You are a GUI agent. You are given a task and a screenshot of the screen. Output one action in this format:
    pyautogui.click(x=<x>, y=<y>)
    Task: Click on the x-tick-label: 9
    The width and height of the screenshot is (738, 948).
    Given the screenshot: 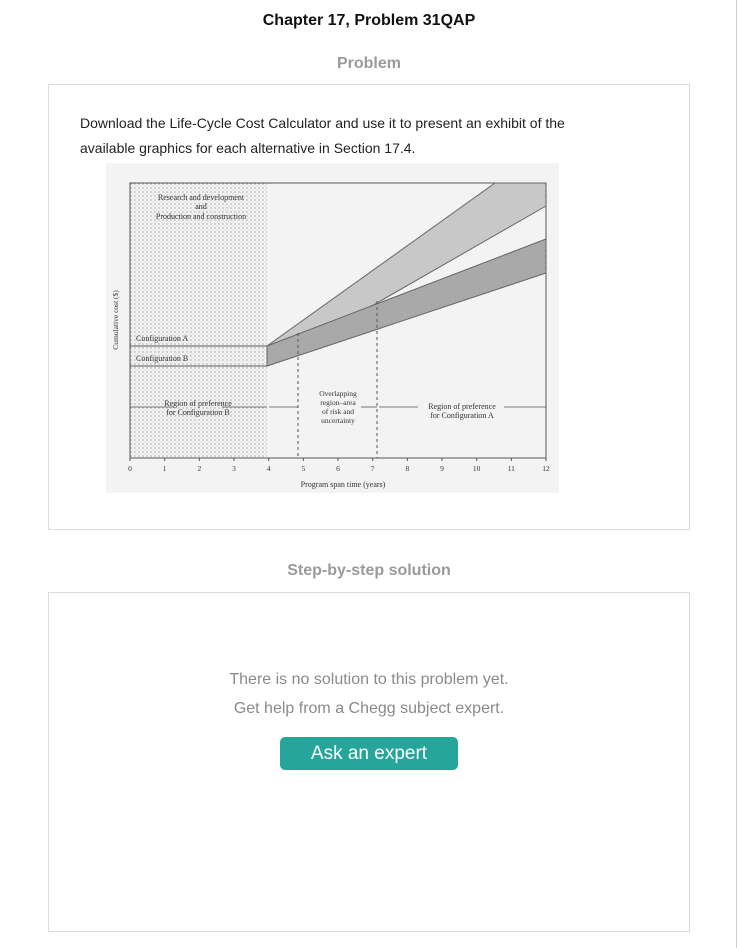 What is the action you would take?
    pyautogui.click(x=442, y=468)
    